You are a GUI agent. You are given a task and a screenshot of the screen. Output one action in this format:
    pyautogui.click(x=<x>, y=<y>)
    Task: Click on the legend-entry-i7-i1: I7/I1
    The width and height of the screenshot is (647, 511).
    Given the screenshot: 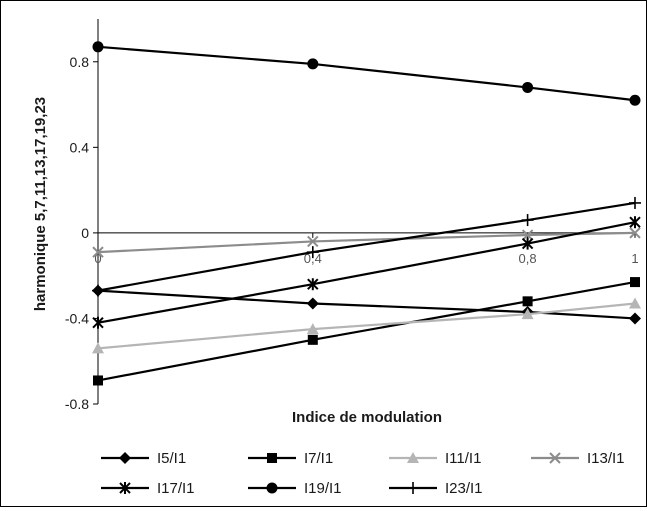 What is the action you would take?
    pyautogui.click(x=290, y=458)
    